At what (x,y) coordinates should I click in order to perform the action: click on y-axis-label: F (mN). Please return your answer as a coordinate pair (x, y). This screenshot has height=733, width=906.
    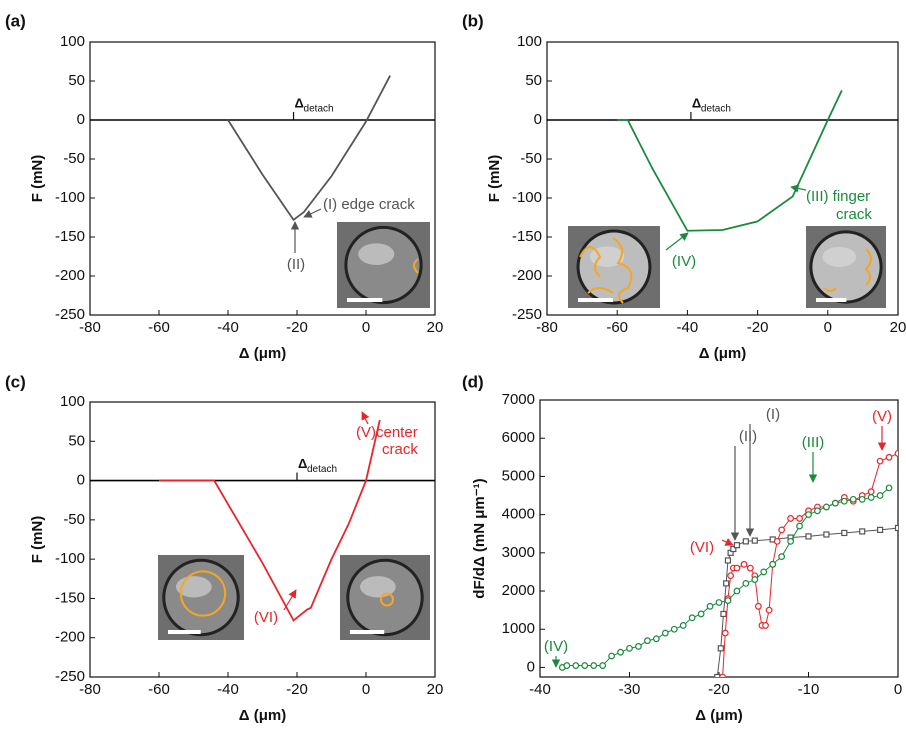
    Looking at the image, I should click on (37, 179).